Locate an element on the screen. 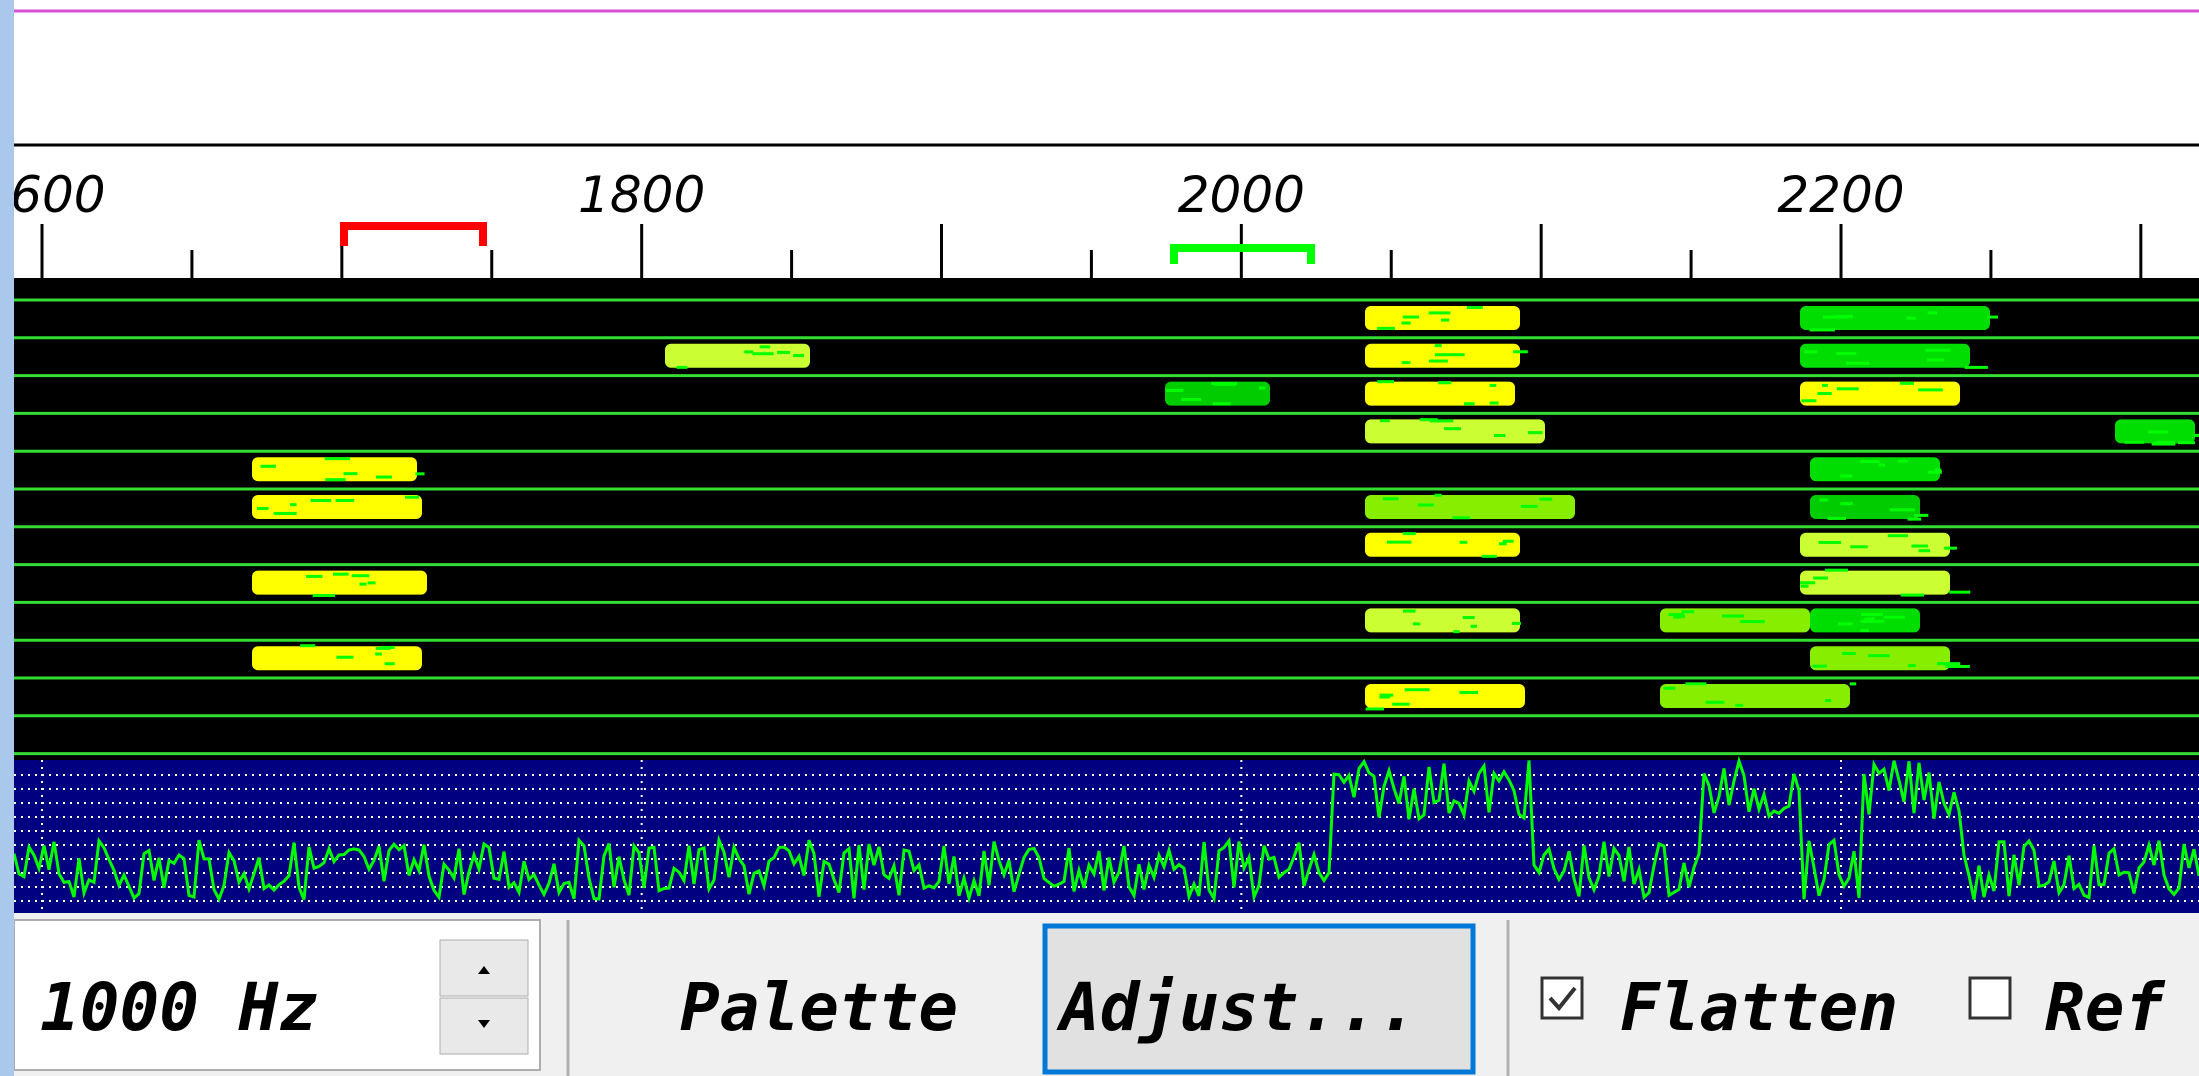  adjust-button is located at coordinates (1259, 999).